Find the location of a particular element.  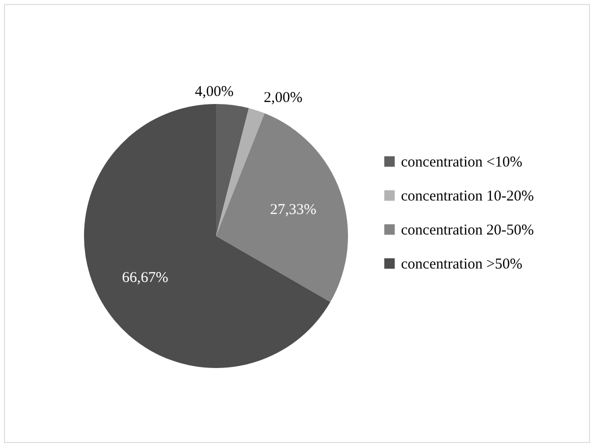

legend-label: concentration 20-50% is located at coordinates (467, 230).